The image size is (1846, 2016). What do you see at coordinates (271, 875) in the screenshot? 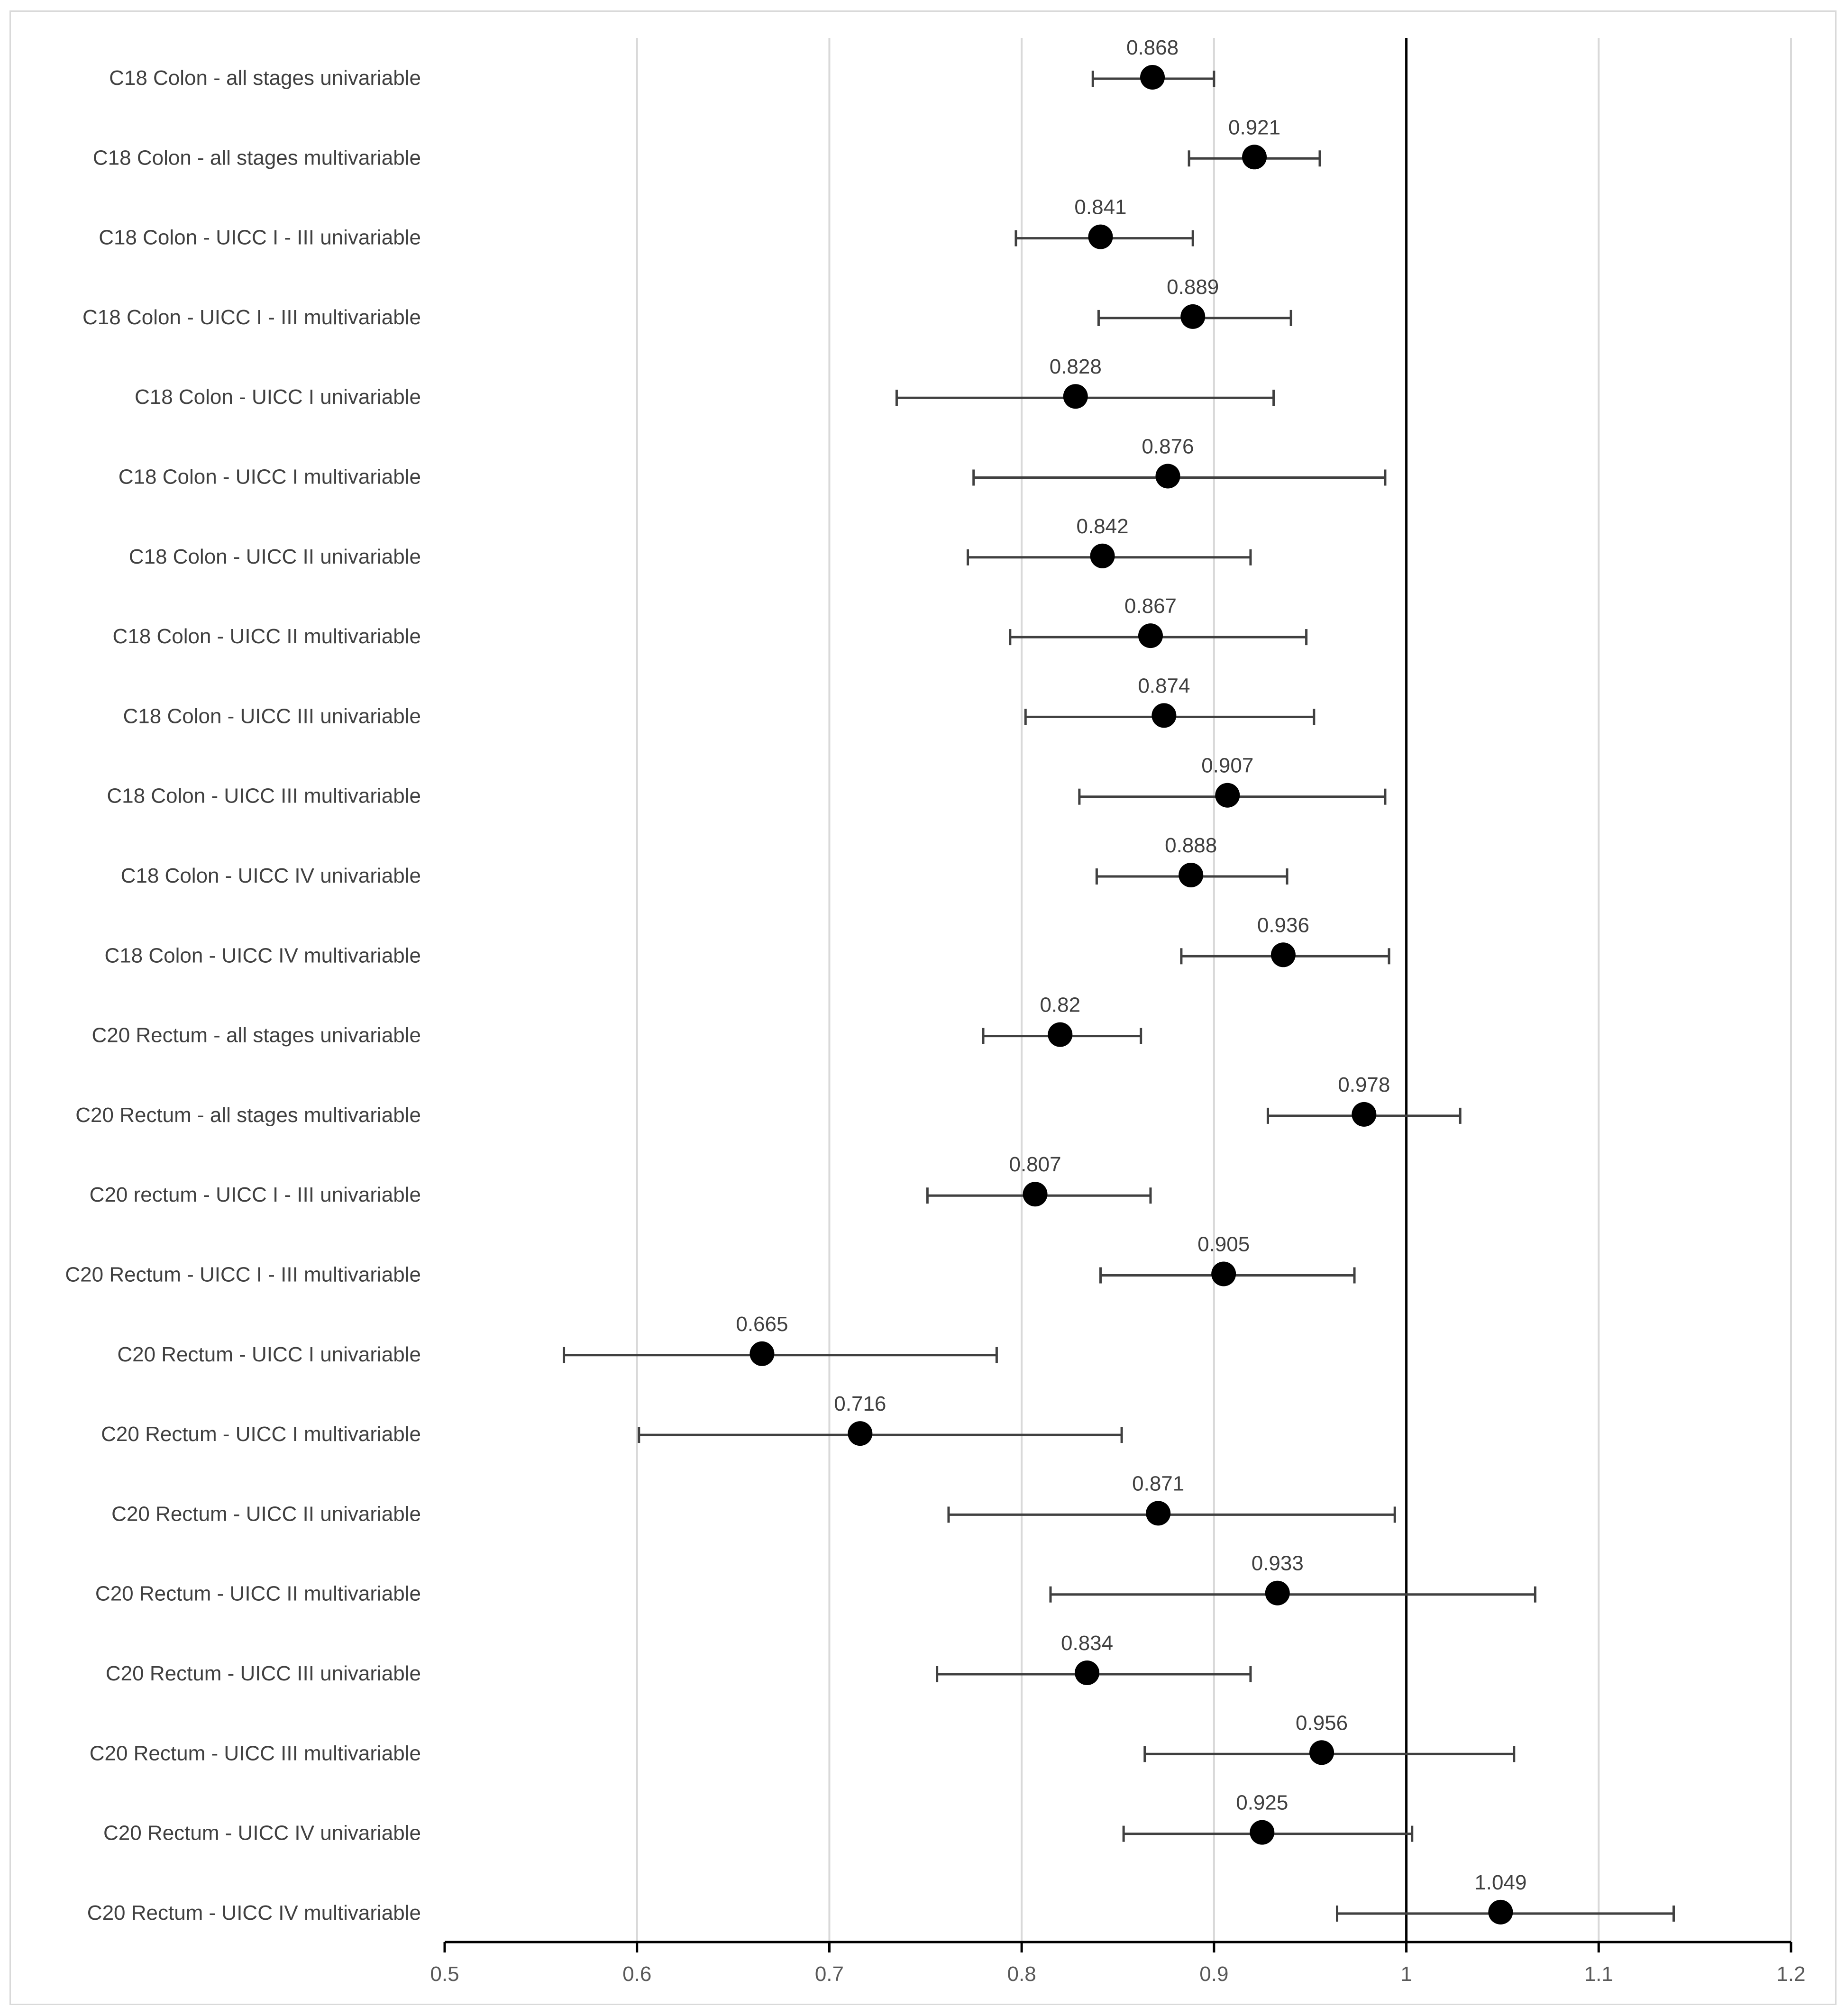
I see `category-label: C18 Colon - UICC IV univariable` at bounding box center [271, 875].